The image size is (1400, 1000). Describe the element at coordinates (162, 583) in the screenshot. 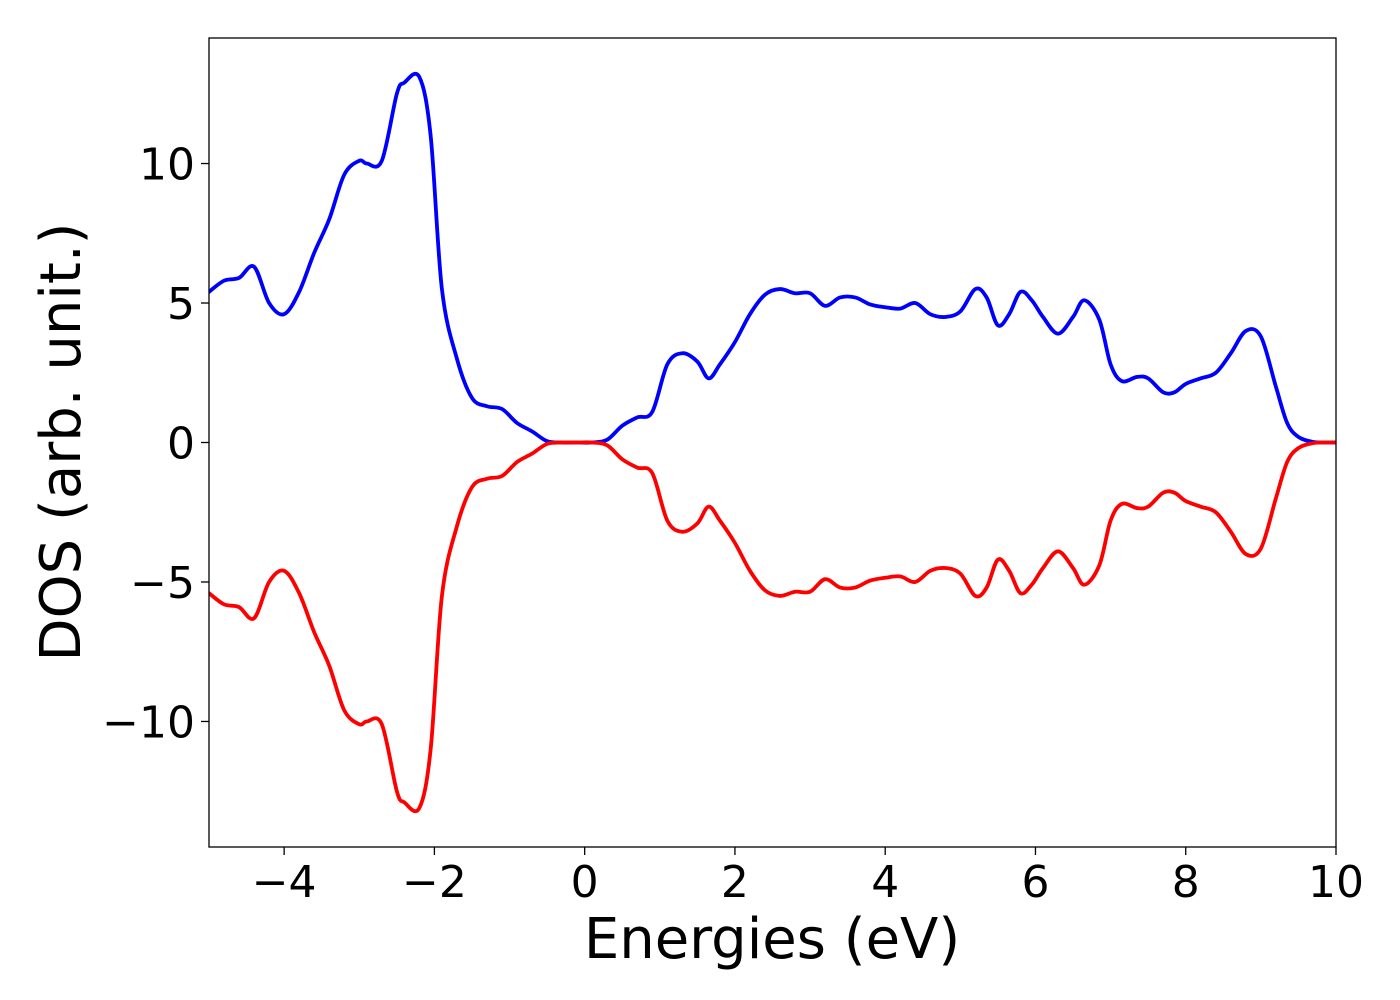

I see `y-tick-label: −5` at that location.